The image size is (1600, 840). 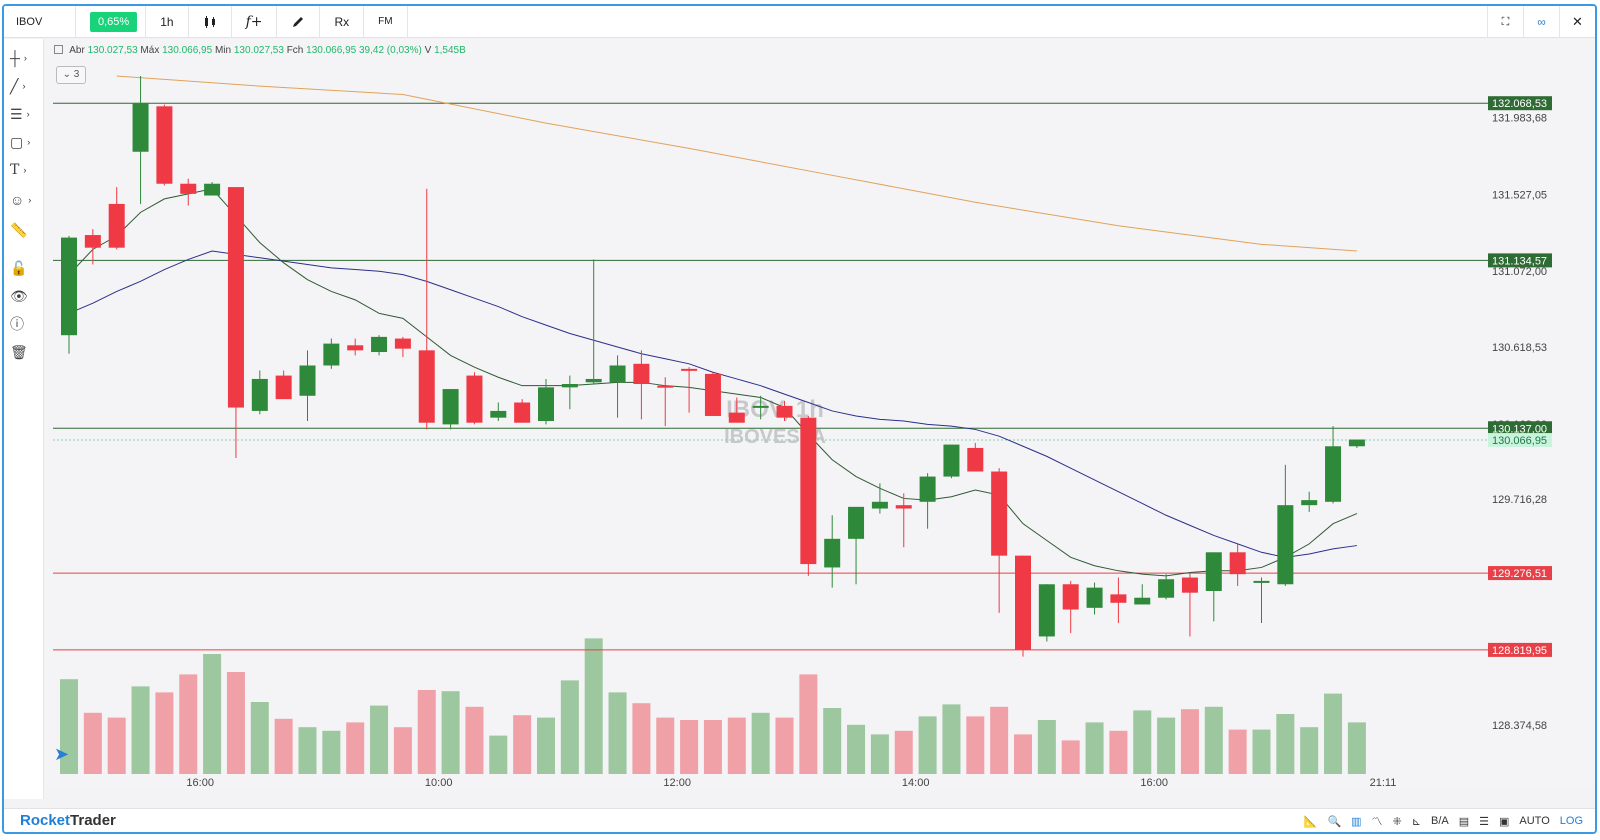 I want to click on expand-icon: ⛶, so click(x=1505, y=21).